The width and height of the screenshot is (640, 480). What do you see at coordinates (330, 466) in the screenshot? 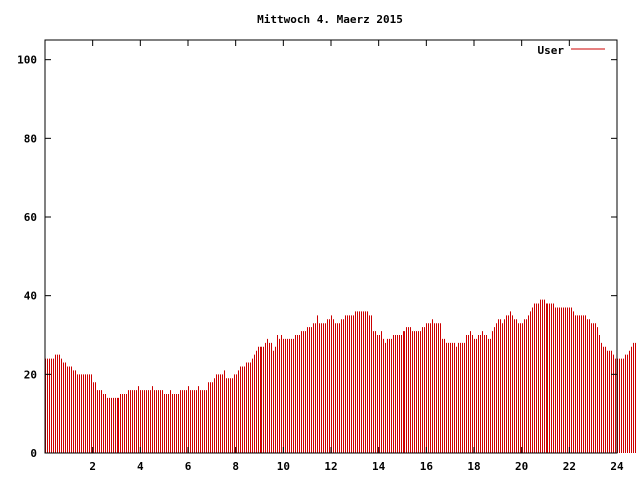
I see `x-tick-label: 12` at bounding box center [330, 466].